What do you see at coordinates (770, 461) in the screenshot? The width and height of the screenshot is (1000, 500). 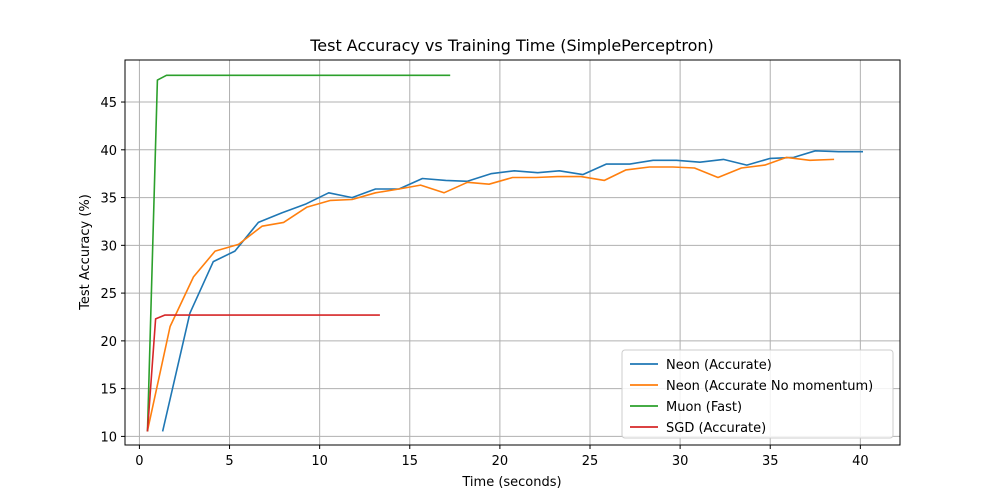 I see `x-tick-label: 35` at bounding box center [770, 461].